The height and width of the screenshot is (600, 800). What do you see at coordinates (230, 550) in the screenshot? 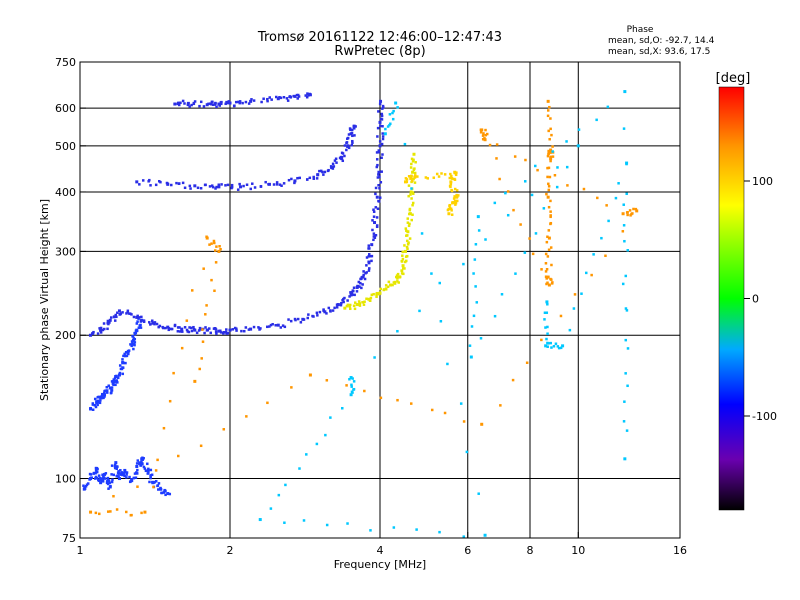
I see `x-tick-label: 2` at bounding box center [230, 550].